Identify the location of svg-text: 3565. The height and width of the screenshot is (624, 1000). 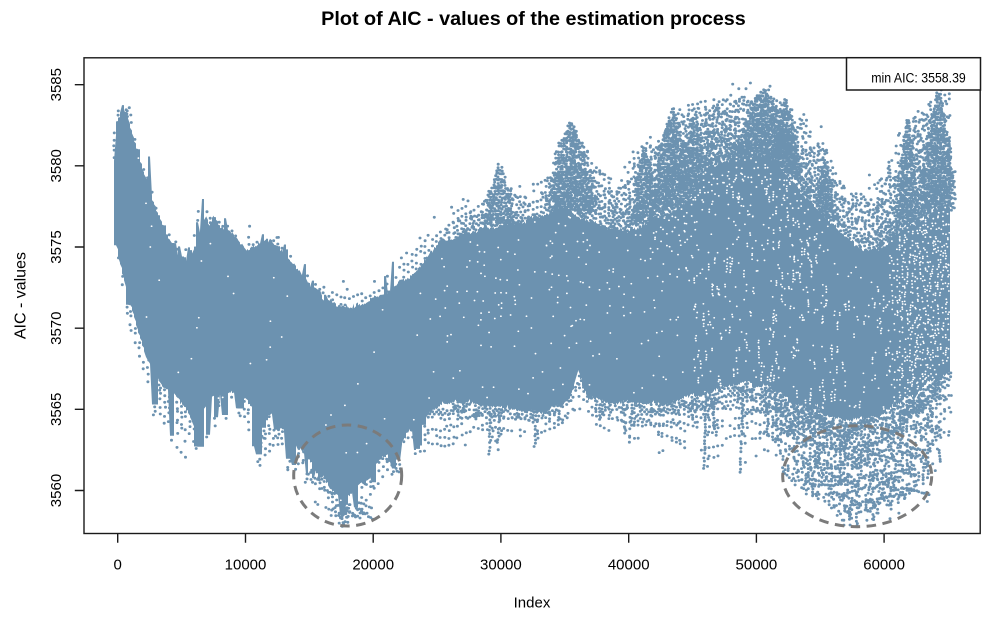
(56, 409).